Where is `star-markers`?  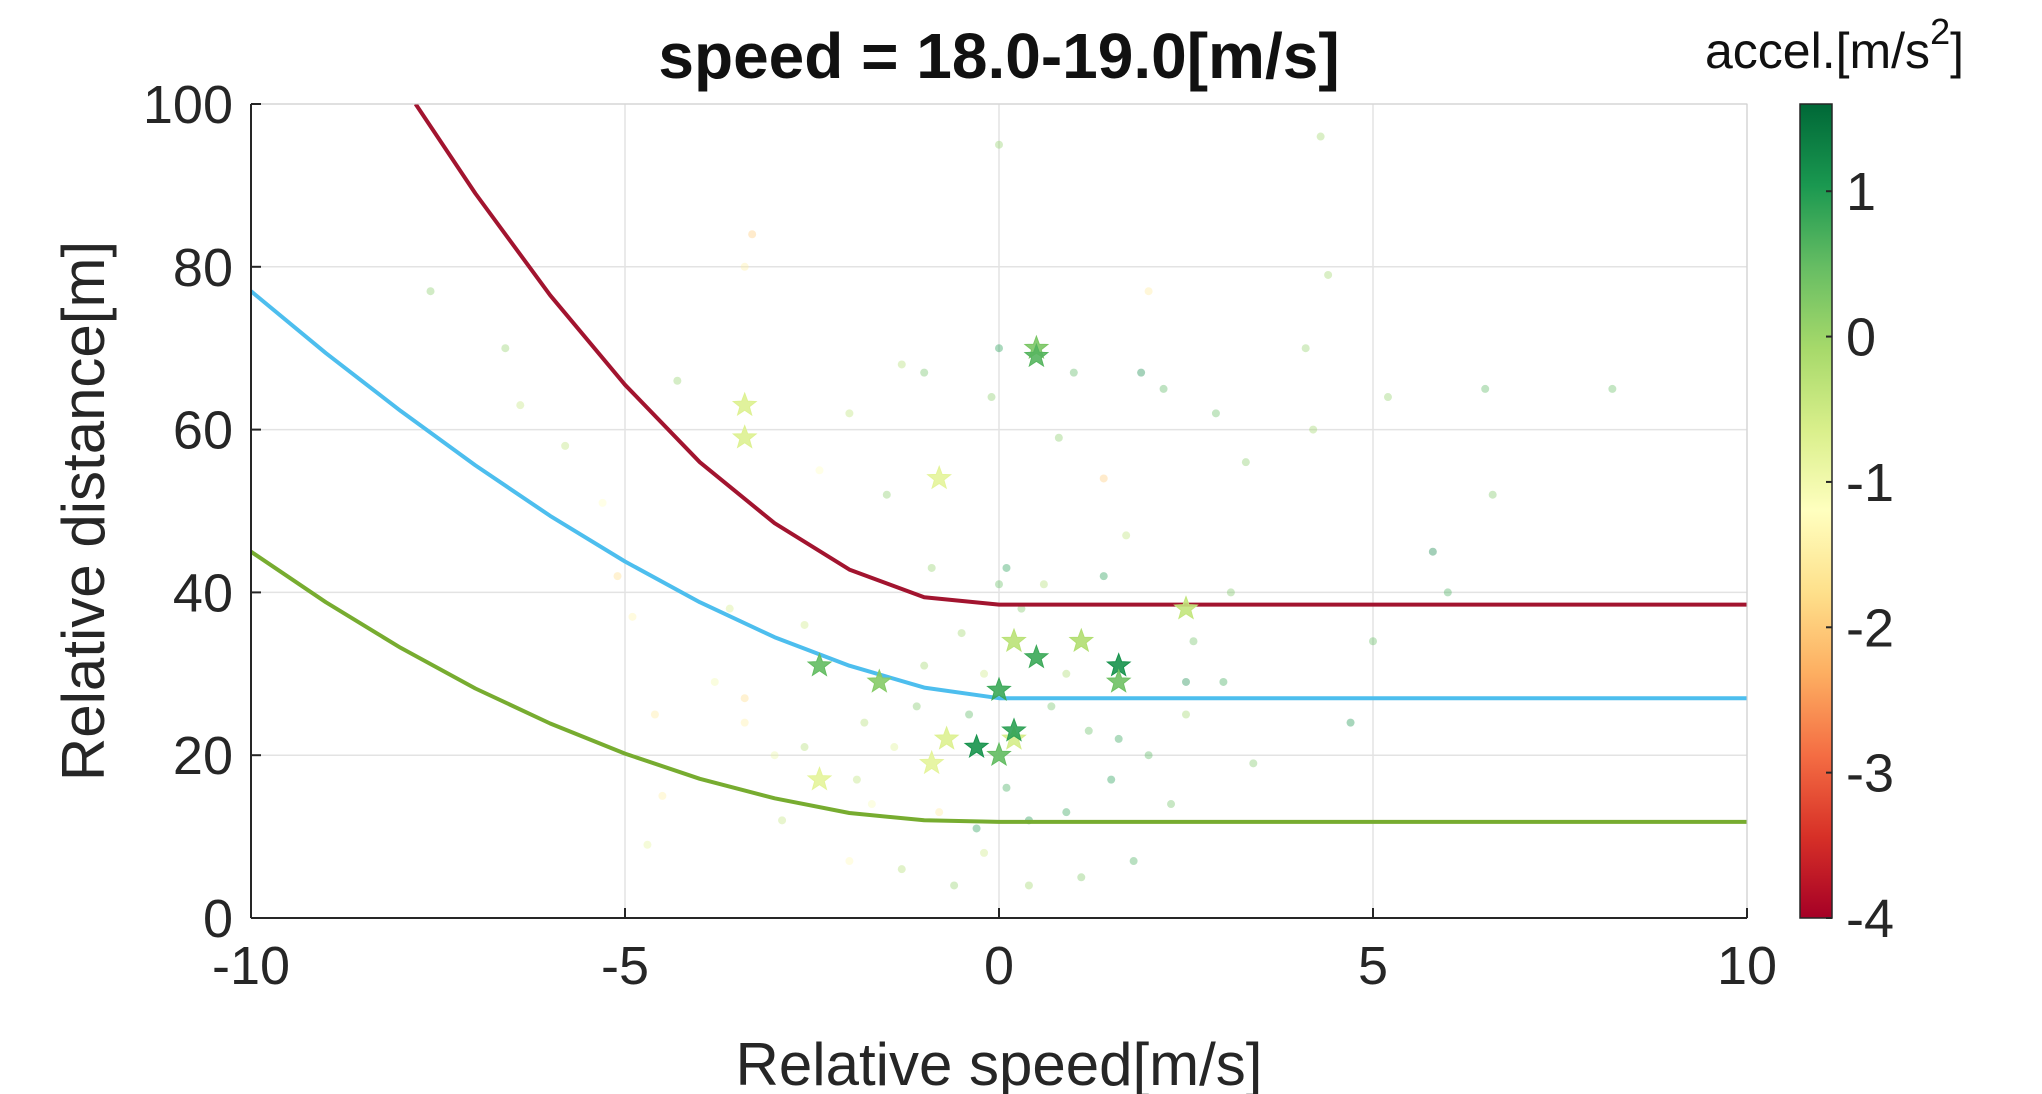 star-markers is located at coordinates (965, 562).